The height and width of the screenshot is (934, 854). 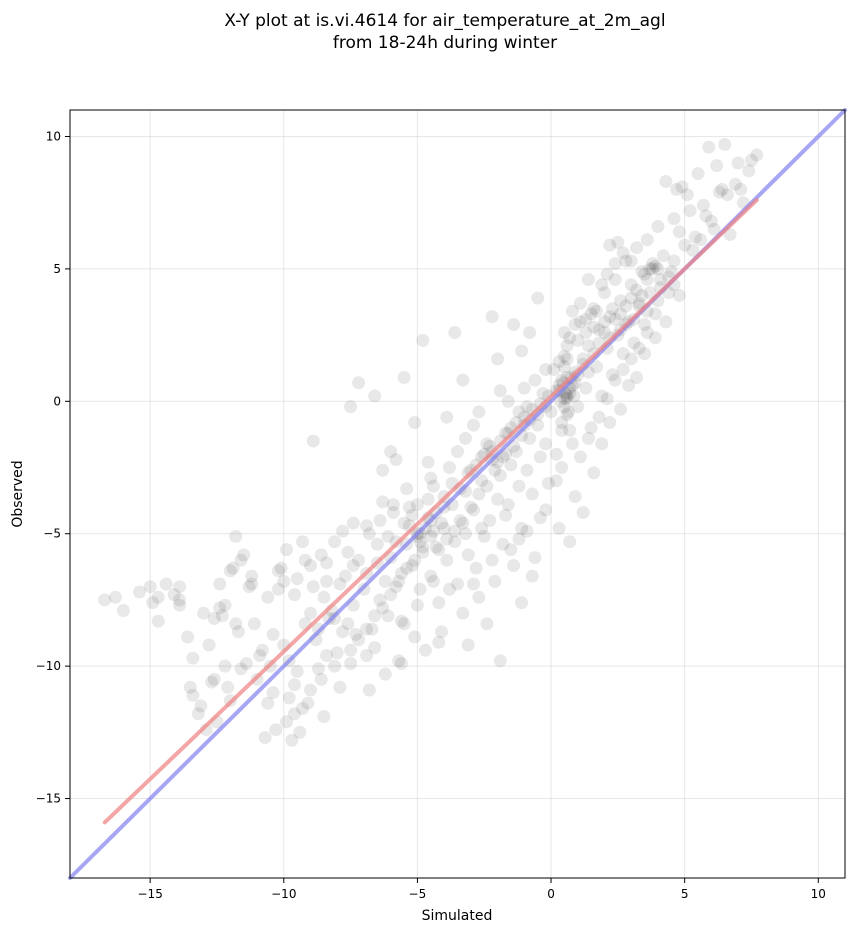 I want to click on y-tick-label: 5, so click(x=57, y=269).